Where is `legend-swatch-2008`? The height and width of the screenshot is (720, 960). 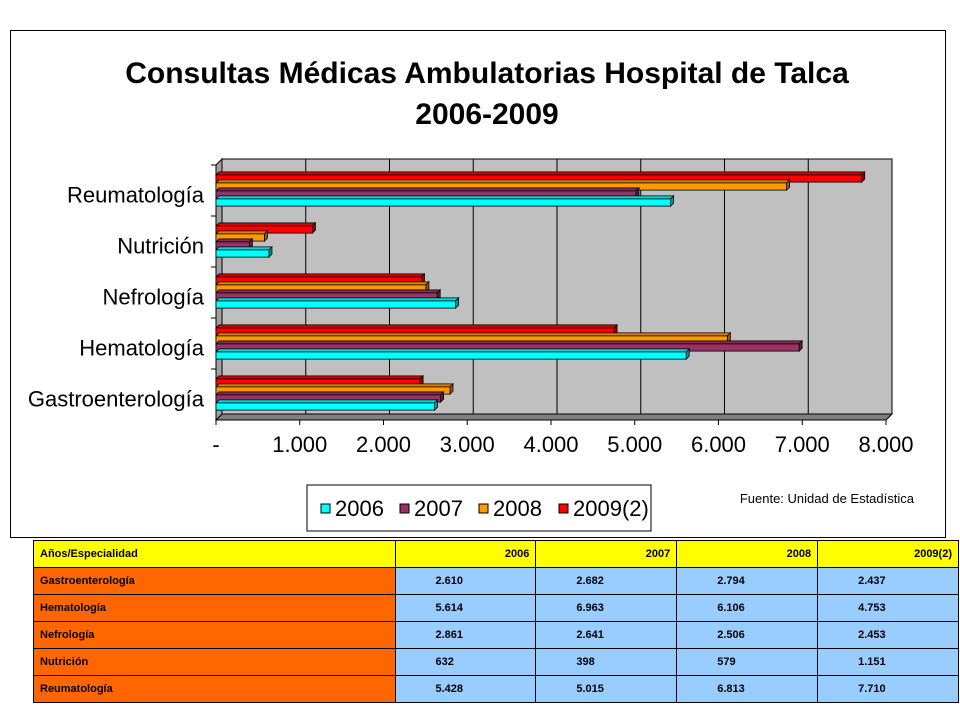 legend-swatch-2008 is located at coordinates (483, 508).